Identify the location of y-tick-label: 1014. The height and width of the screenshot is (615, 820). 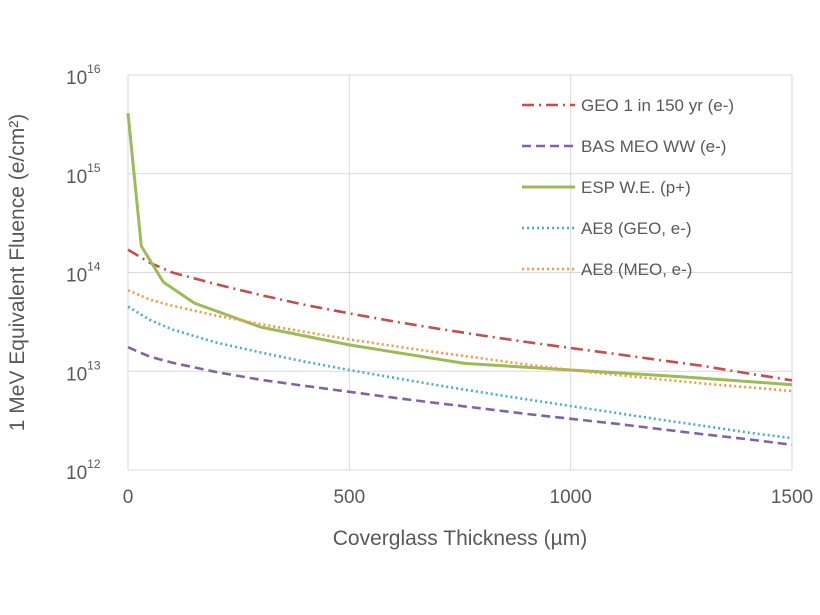
(83, 273).